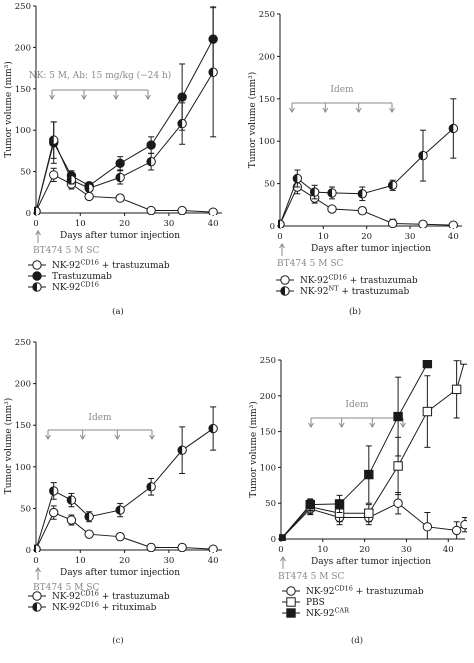 The height and width of the screenshot is (663, 474). What do you see at coordinates (23, 7) in the screenshot?
I see `y-tick-label: 250` at bounding box center [23, 7].